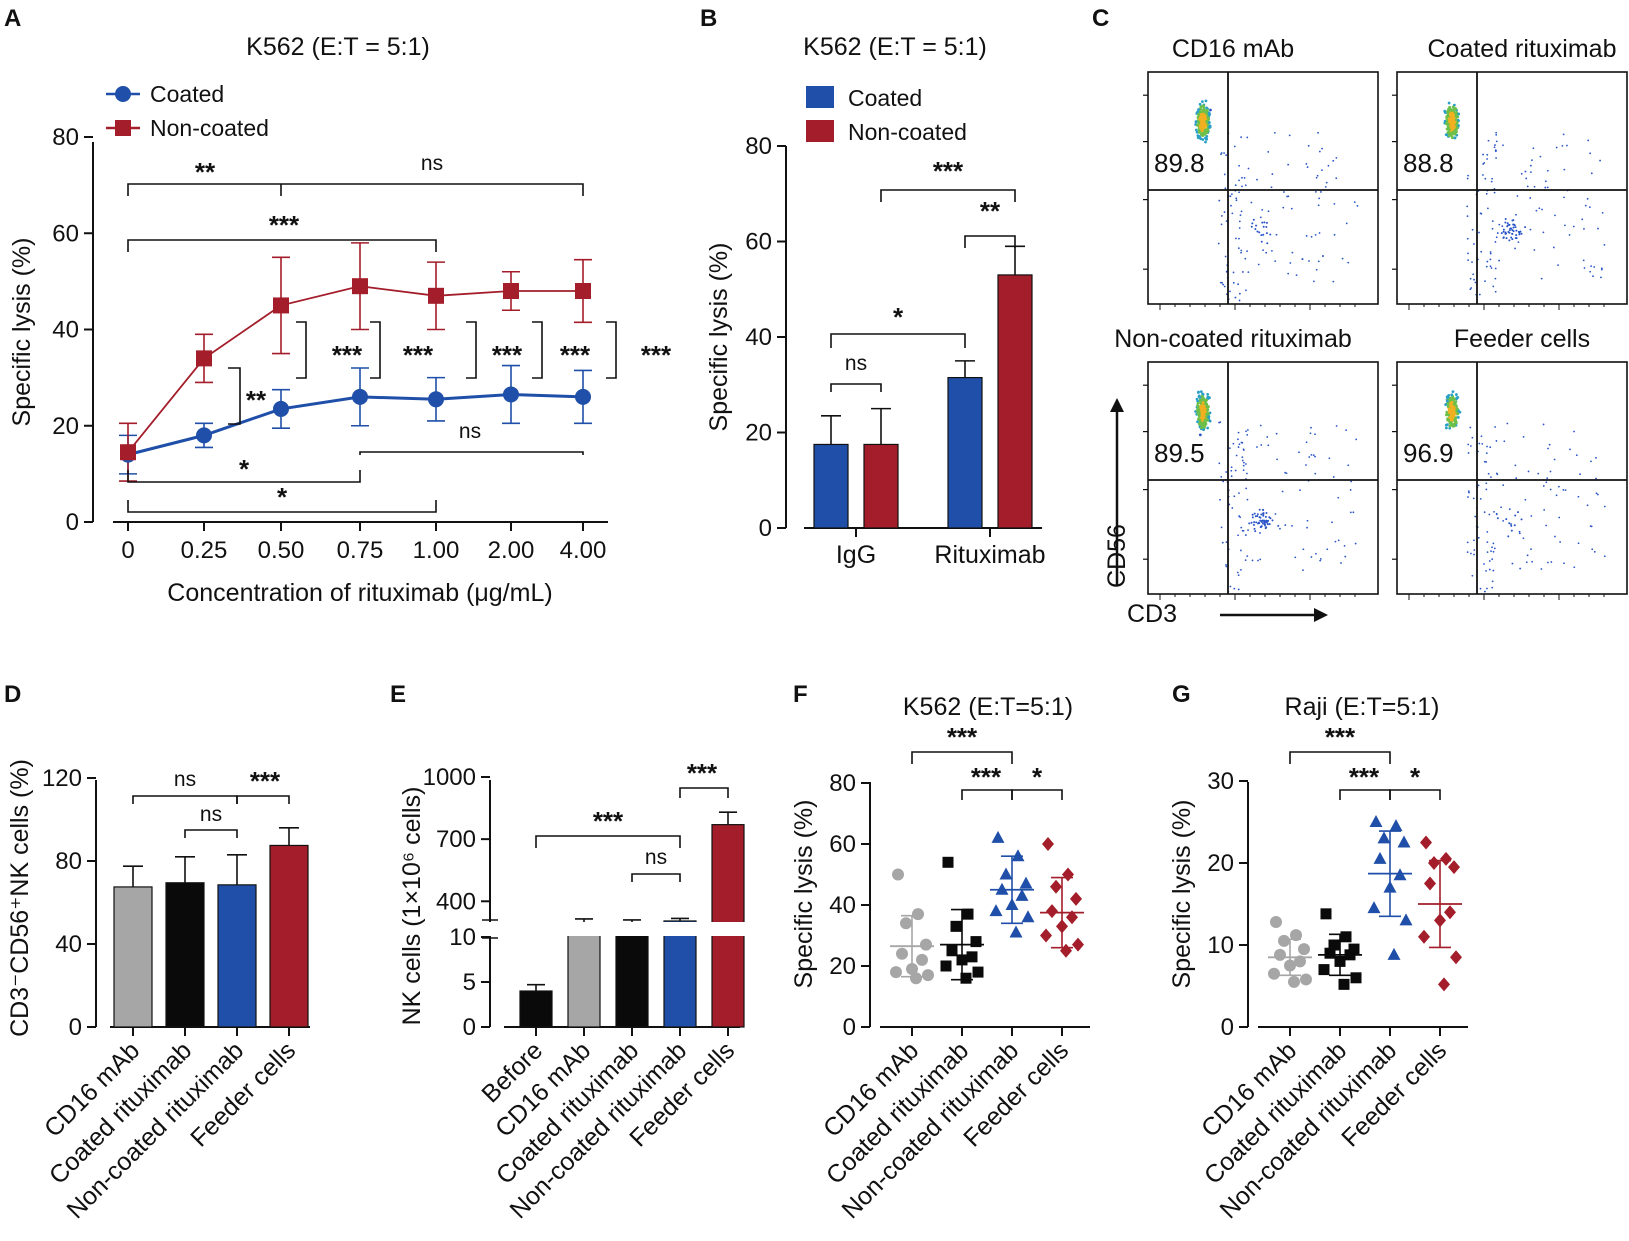 The width and height of the screenshot is (1629, 1241). I want to click on sig-a-mid: ***, so click(284, 225).